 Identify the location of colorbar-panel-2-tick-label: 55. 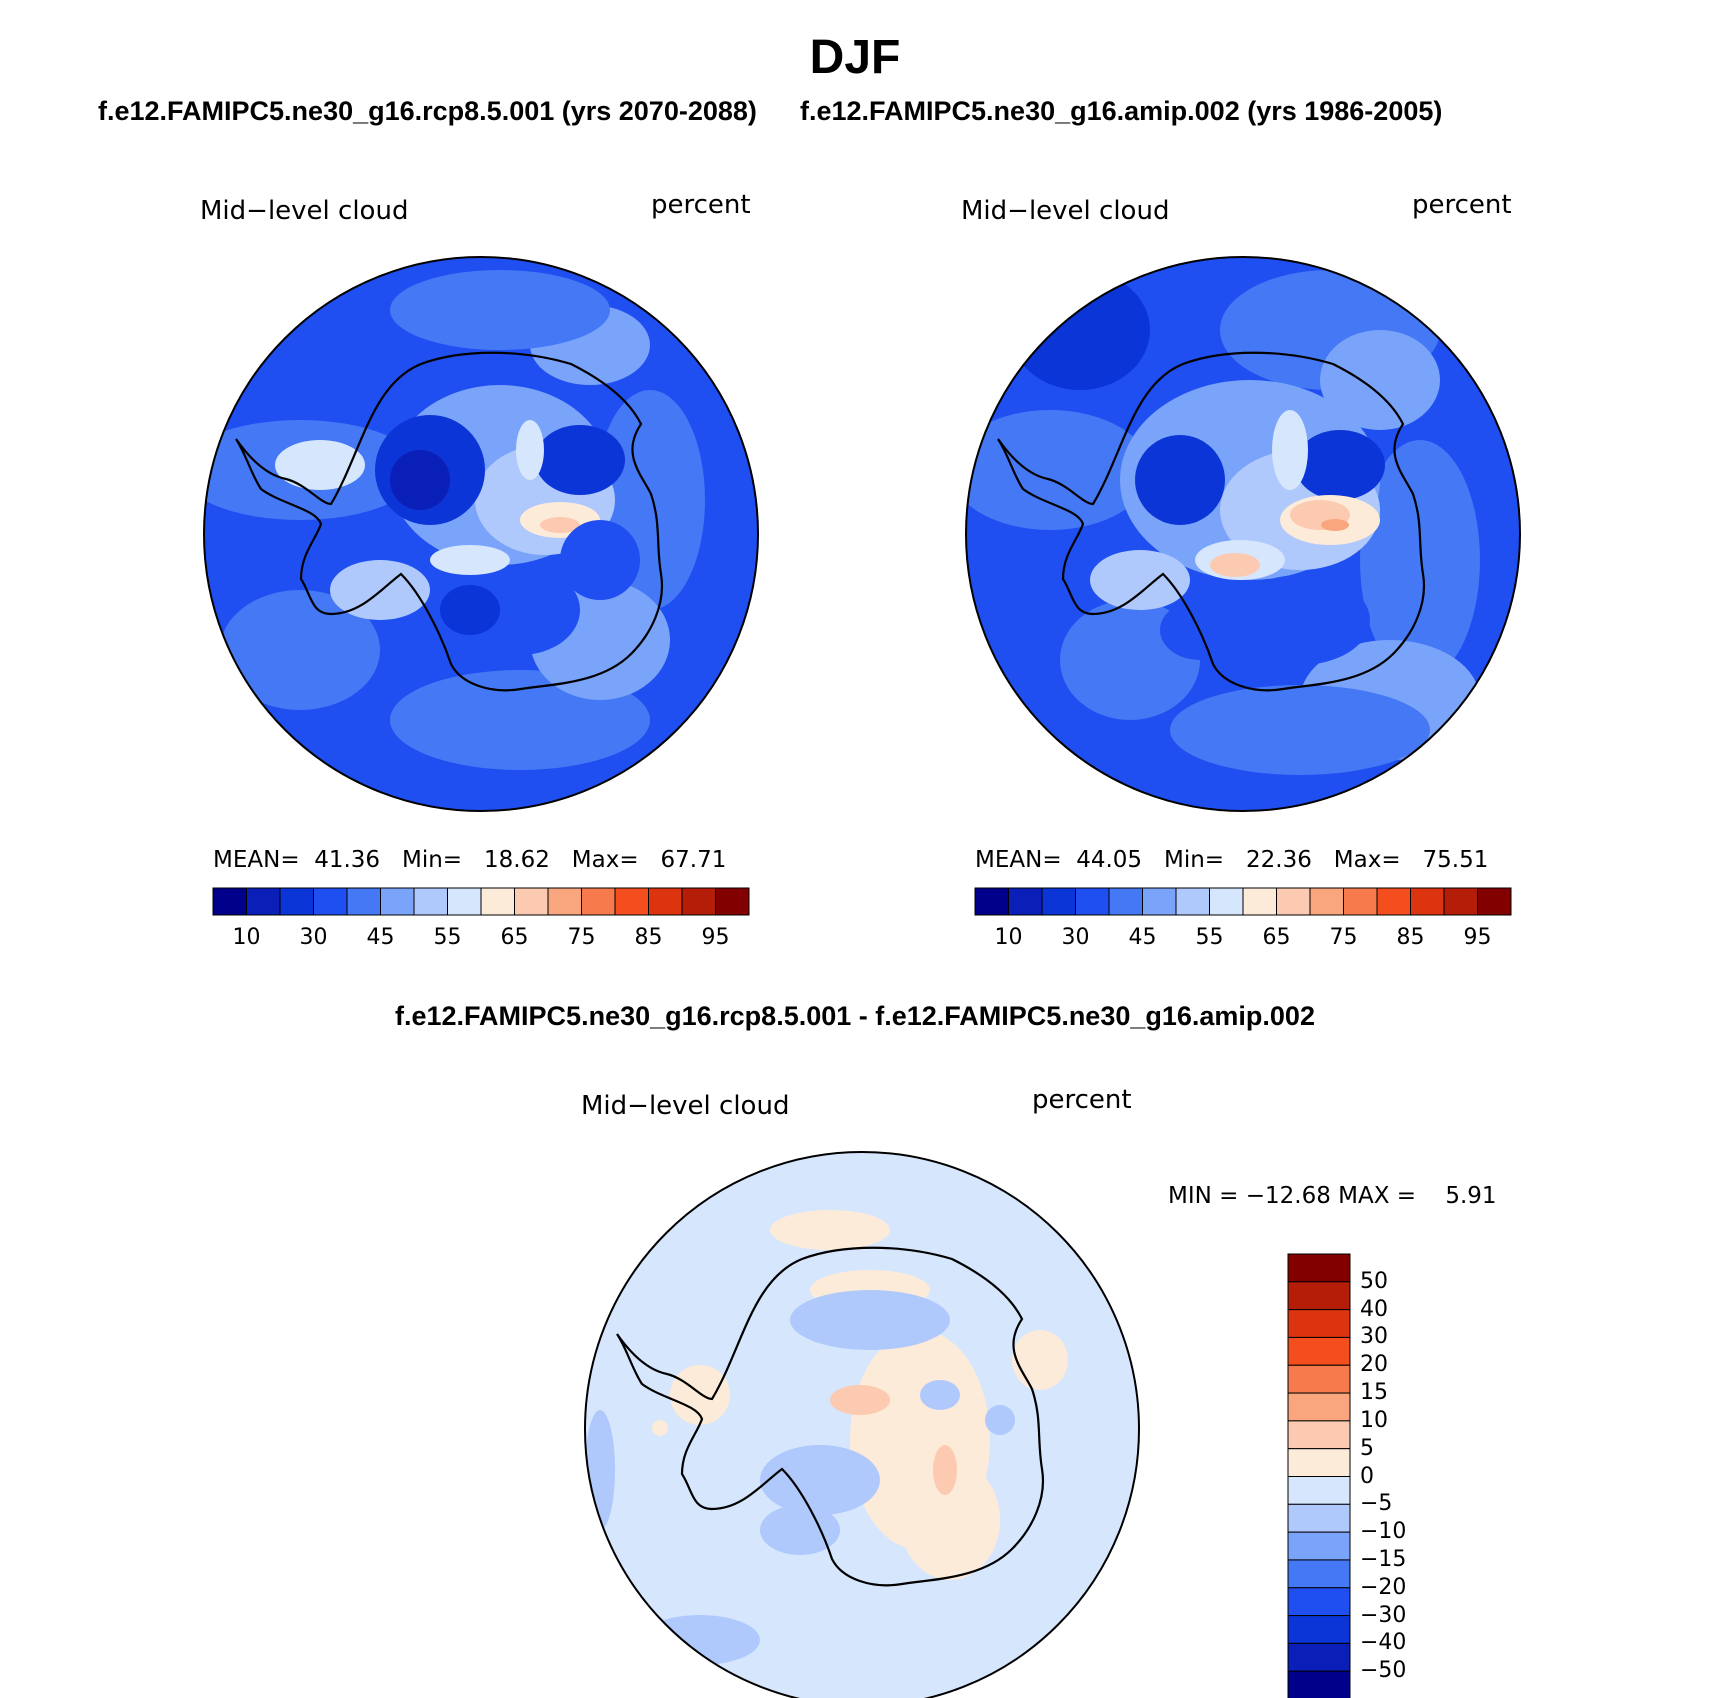
(1209, 937).